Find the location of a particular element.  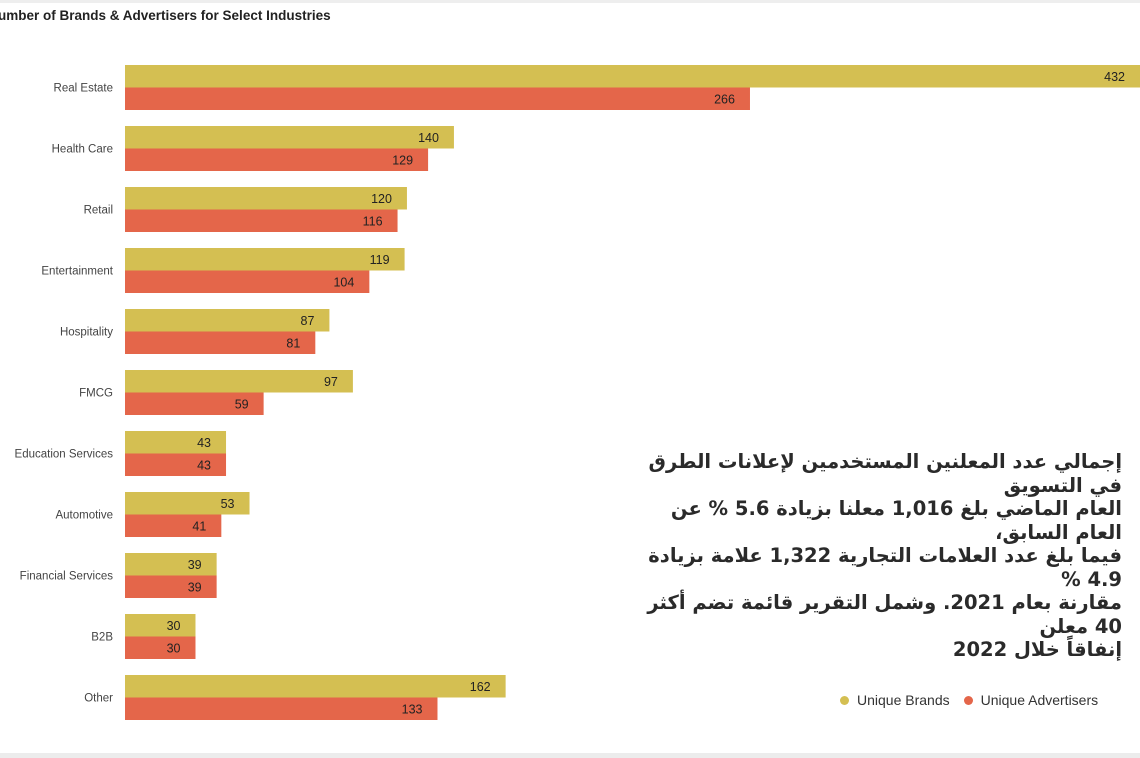

data-label: 81 is located at coordinates (293, 343).